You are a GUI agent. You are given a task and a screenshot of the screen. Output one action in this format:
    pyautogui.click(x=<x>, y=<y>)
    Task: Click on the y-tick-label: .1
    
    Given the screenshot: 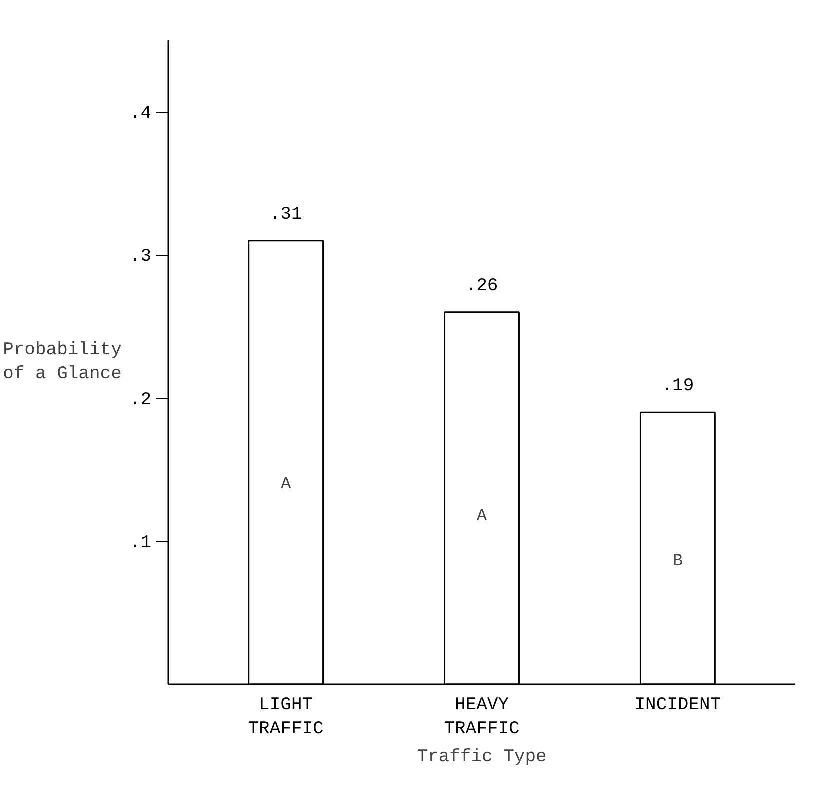 What is the action you would take?
    pyautogui.click(x=141, y=543)
    